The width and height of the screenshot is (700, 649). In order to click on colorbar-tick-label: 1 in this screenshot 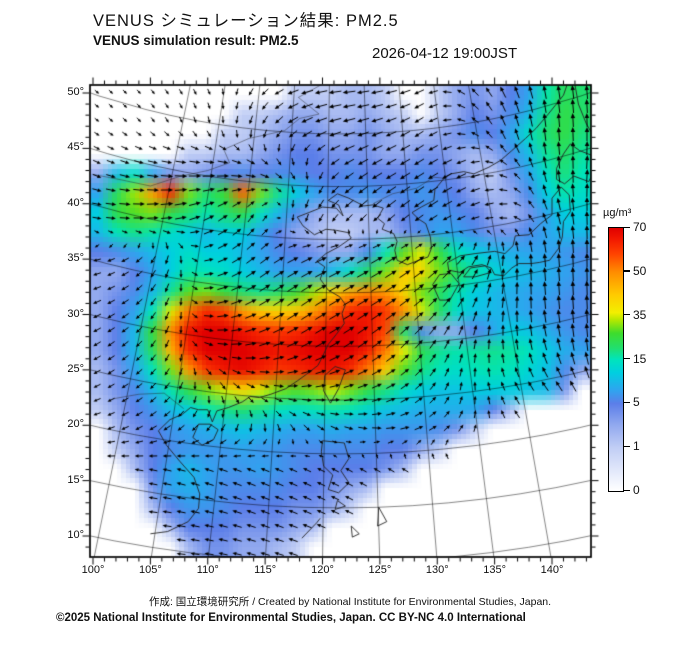, I will do `click(636, 446)`.